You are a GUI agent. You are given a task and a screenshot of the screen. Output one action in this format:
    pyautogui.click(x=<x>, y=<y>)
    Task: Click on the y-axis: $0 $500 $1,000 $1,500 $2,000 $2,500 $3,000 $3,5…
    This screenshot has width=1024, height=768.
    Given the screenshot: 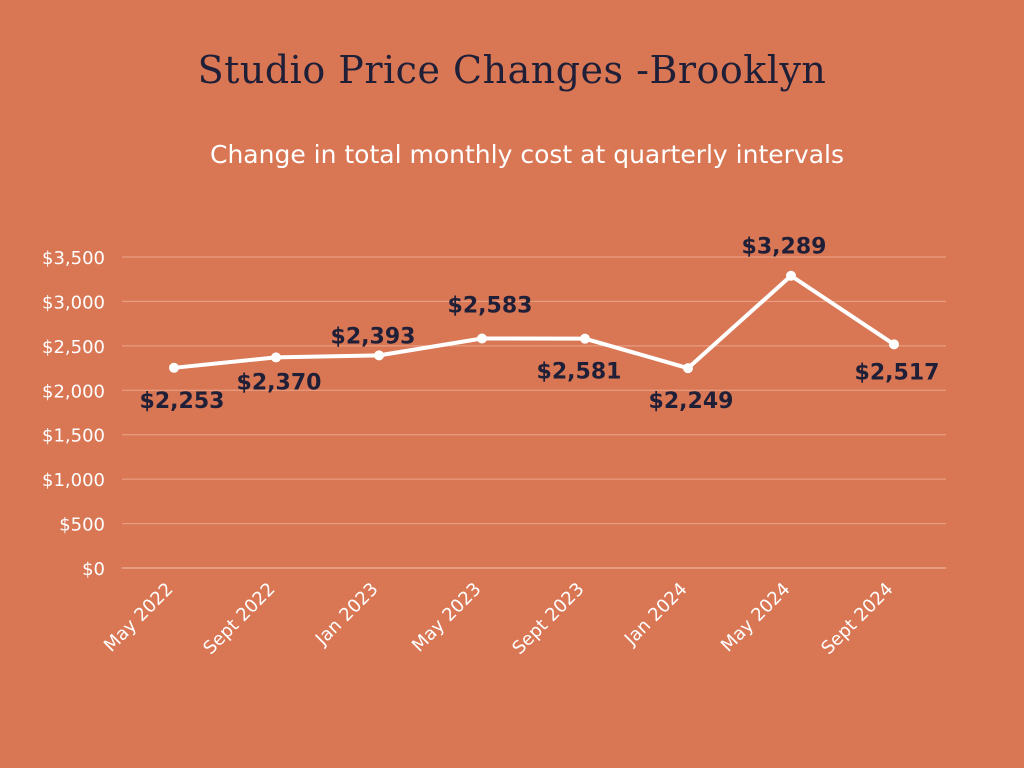 What is the action you would take?
    pyautogui.click(x=73, y=414)
    